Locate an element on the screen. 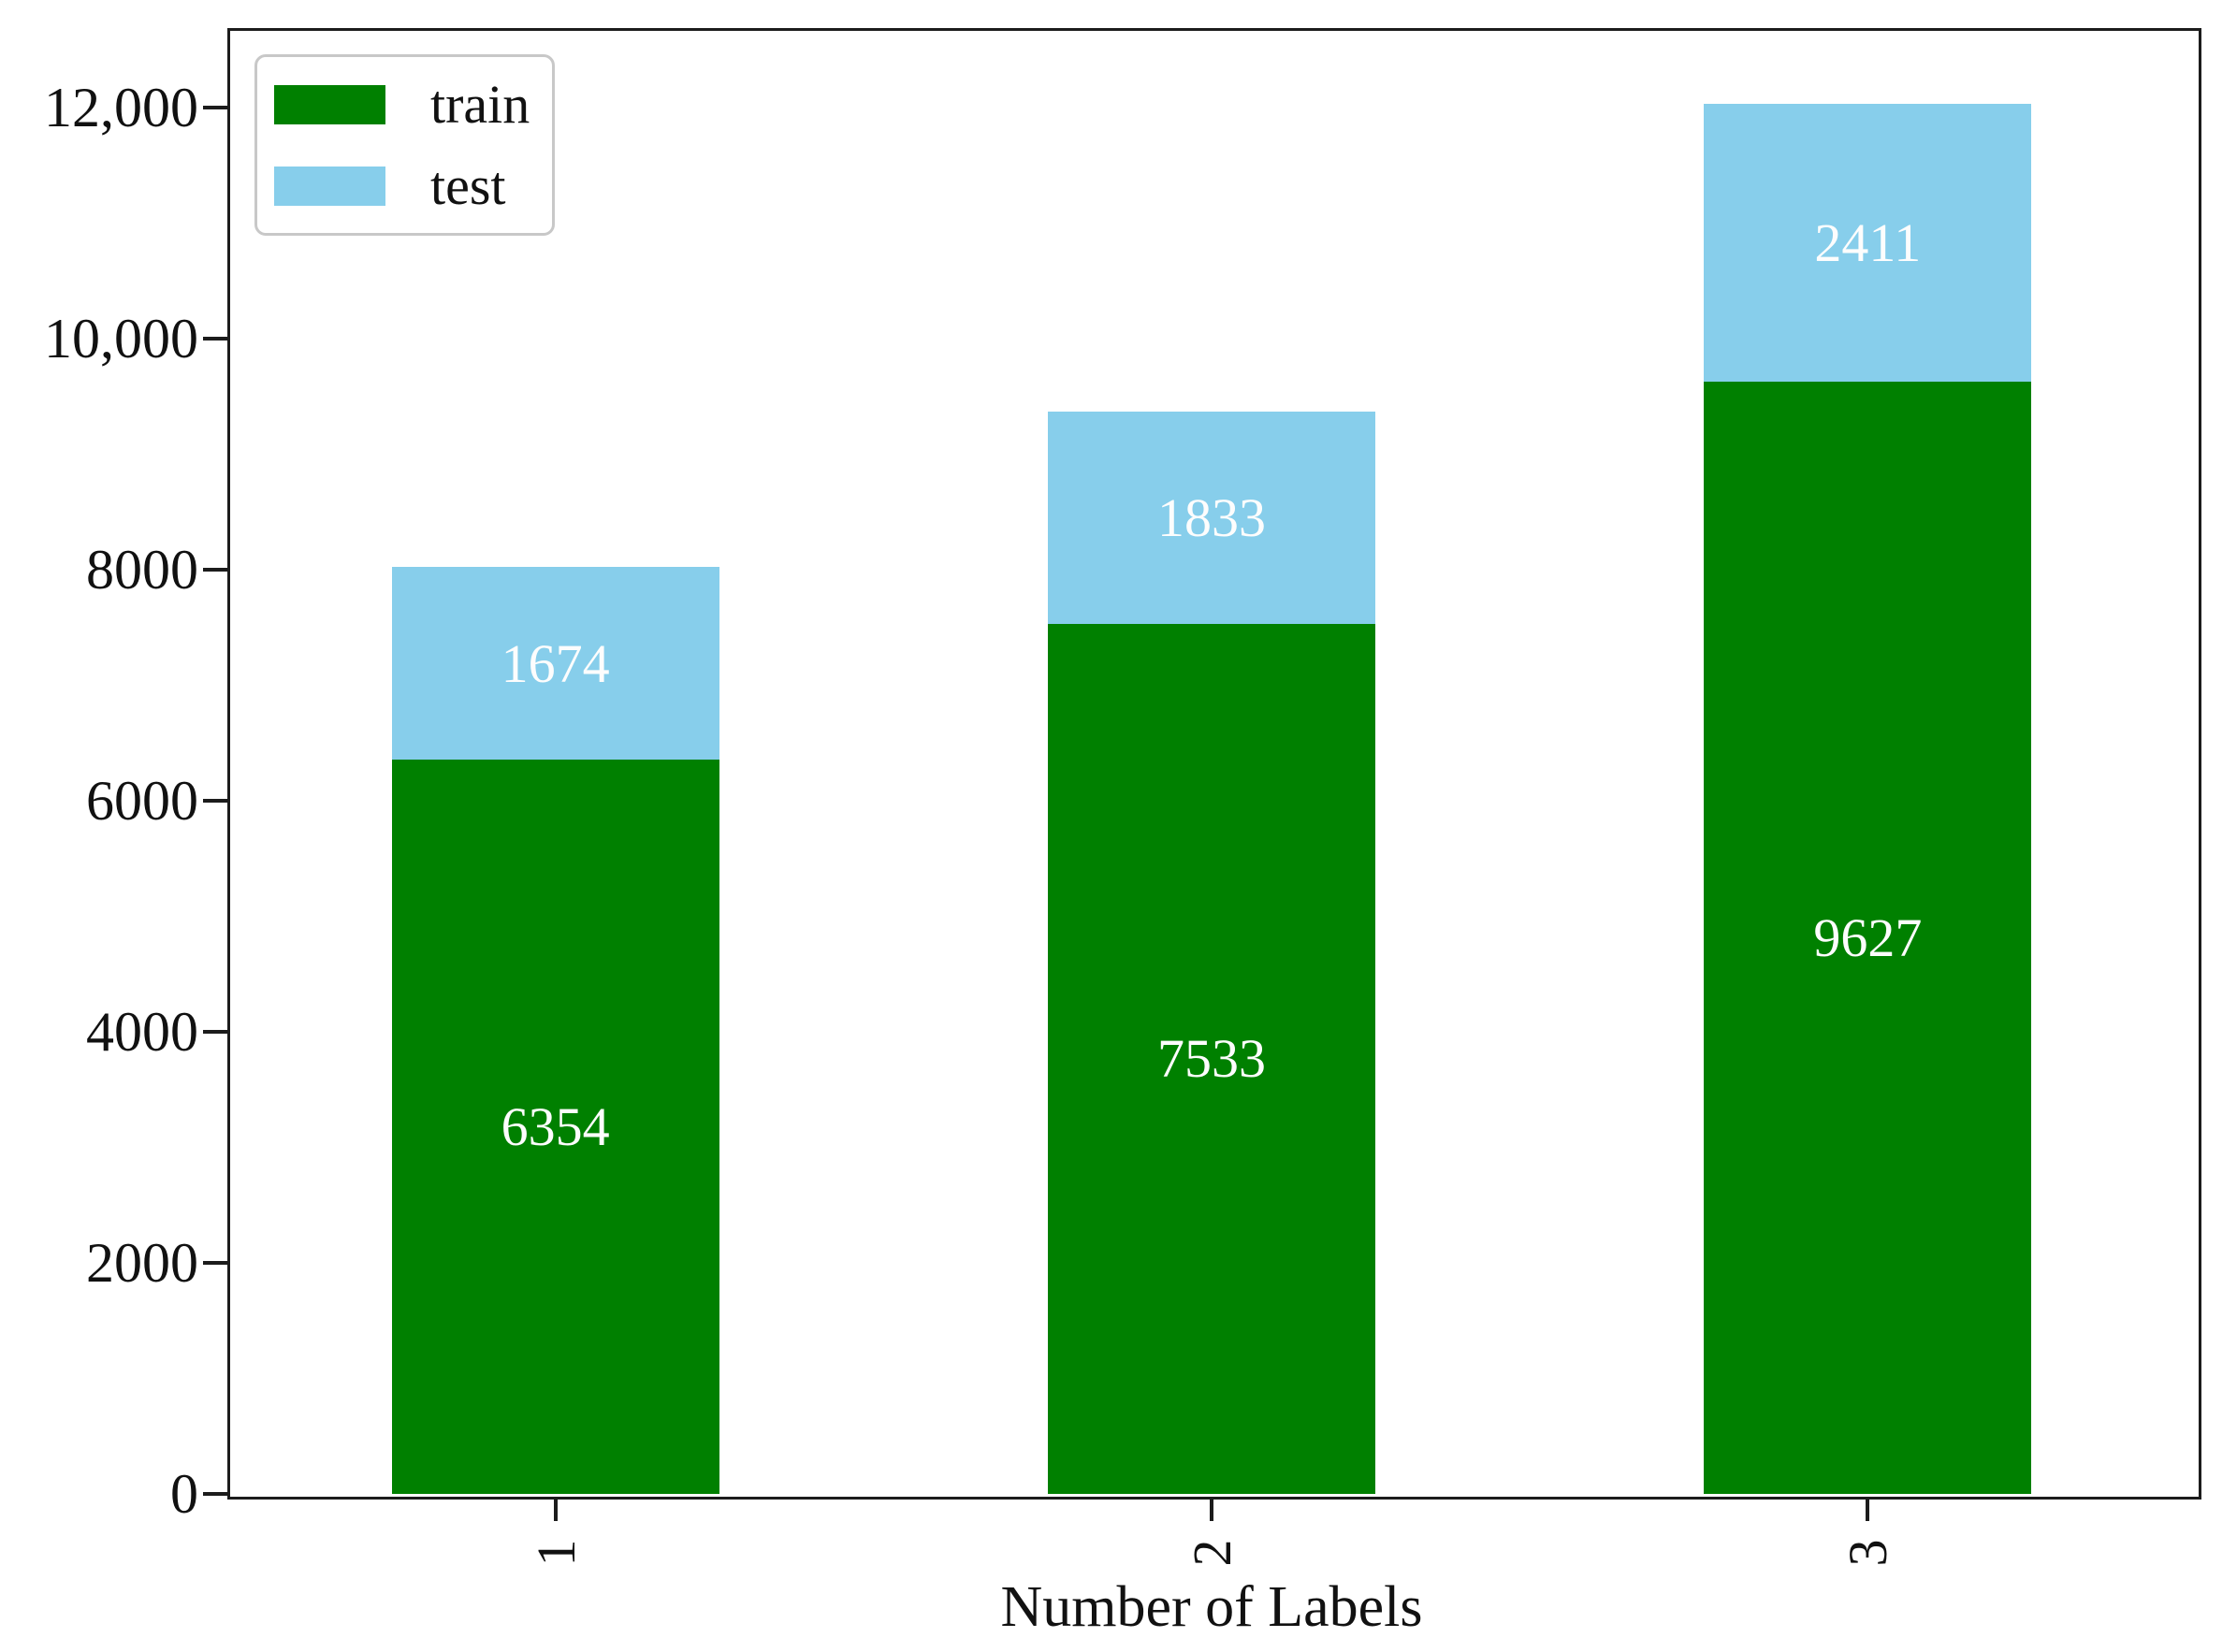 Image resolution: width=2237 pixels, height=1652 pixels. bar-value-label: 7533 is located at coordinates (1212, 1059).